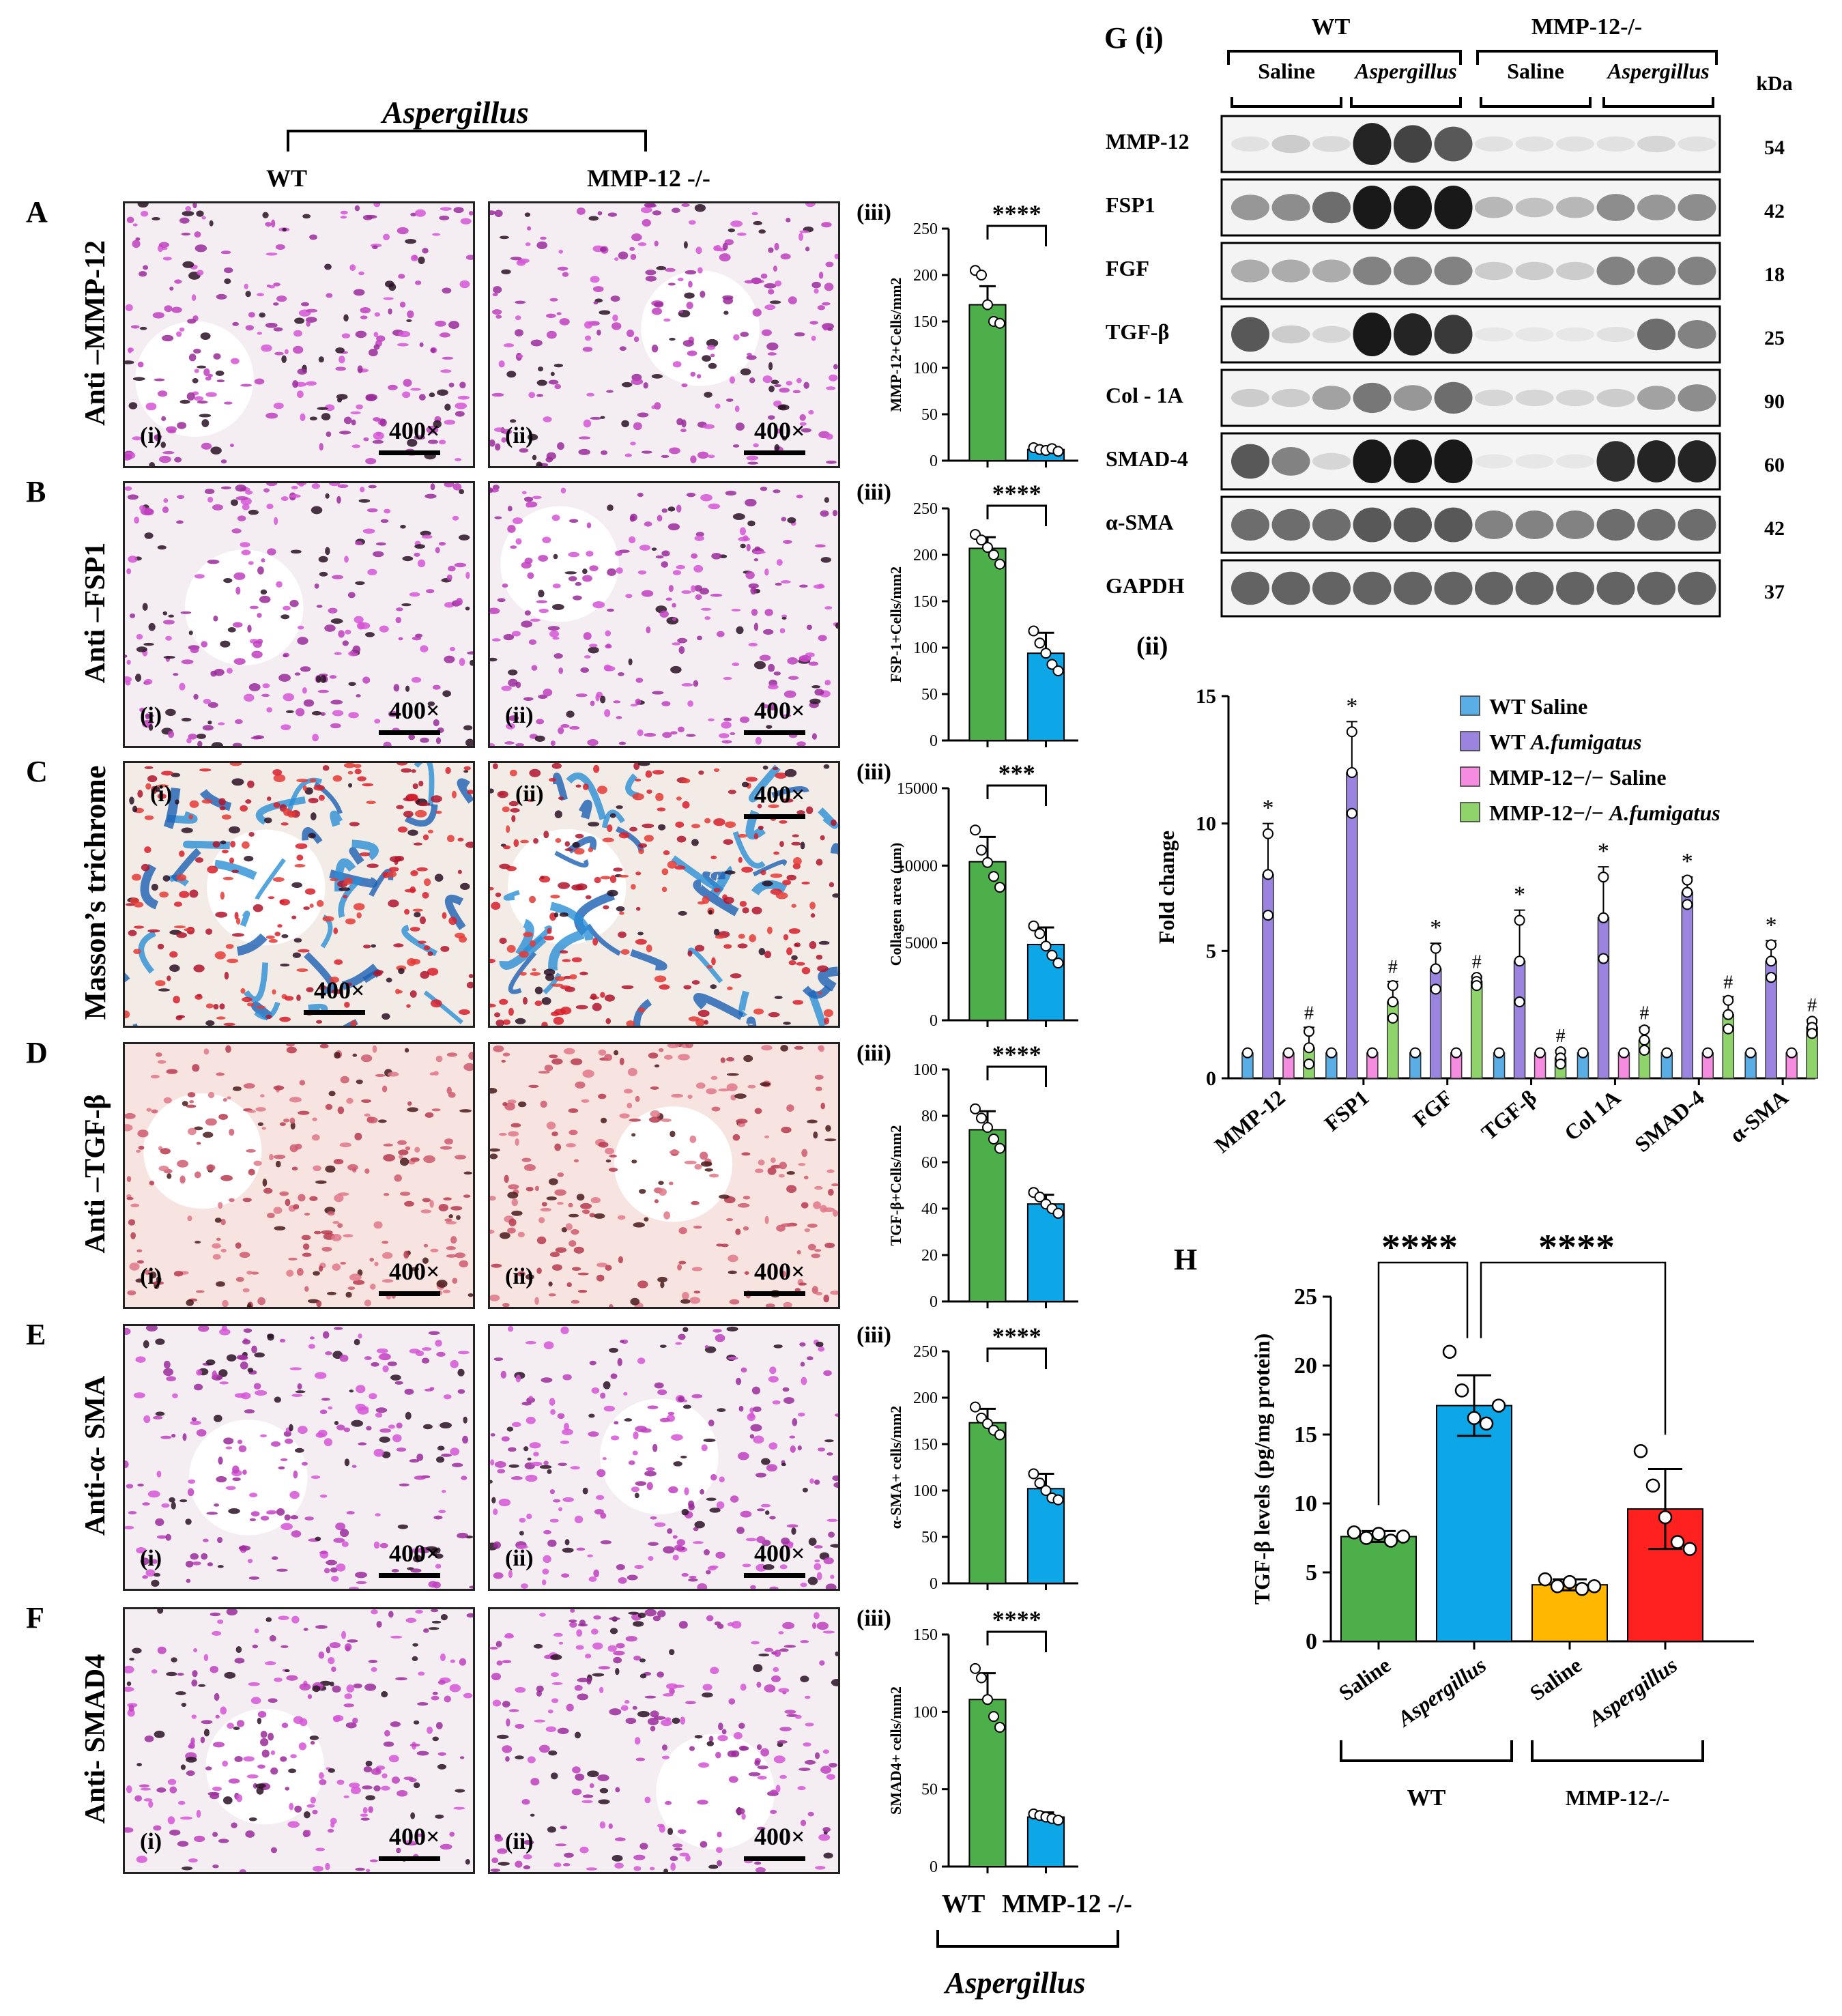 This screenshot has width=1842, height=2016. What do you see at coordinates (1561, 1036) in the screenshot?
I see `significance-hash: #` at bounding box center [1561, 1036].